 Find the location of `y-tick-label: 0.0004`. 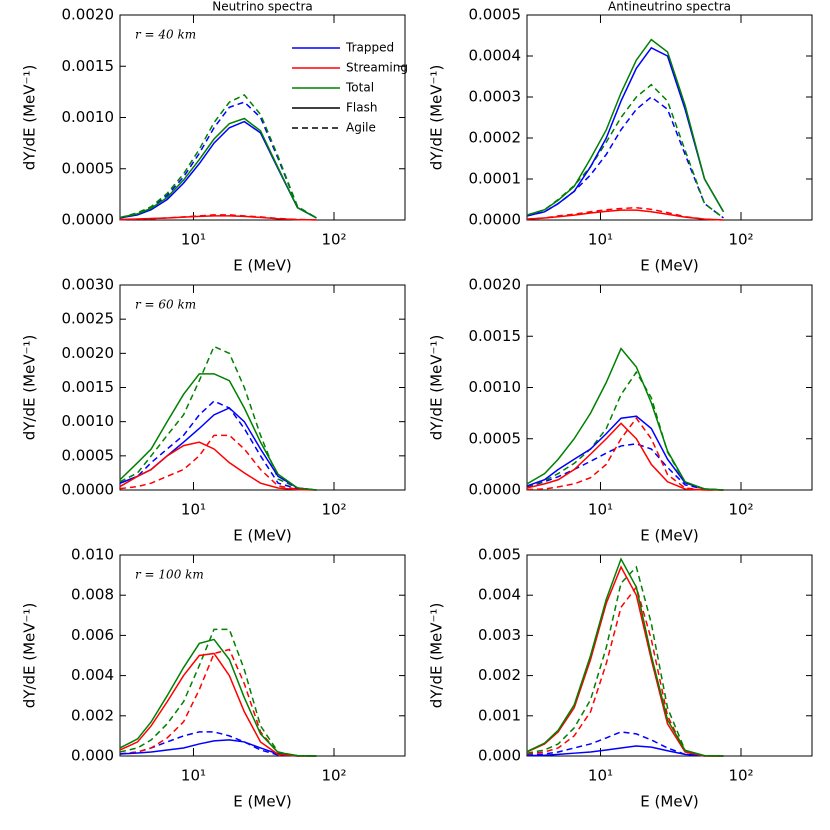

y-tick-label: 0.0004 is located at coordinates (495, 56).